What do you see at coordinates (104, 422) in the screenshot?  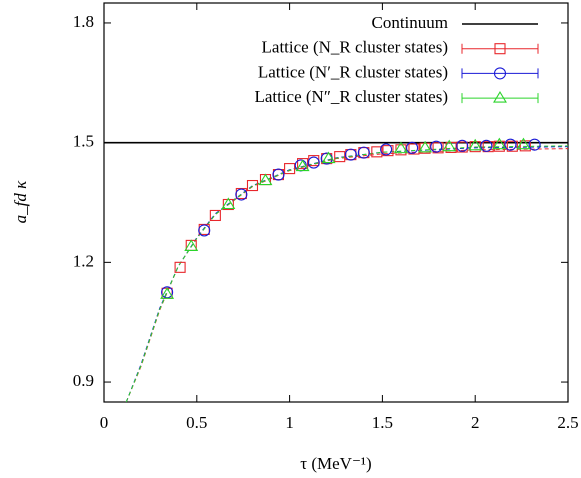 I see `x-tick-label: 0` at bounding box center [104, 422].